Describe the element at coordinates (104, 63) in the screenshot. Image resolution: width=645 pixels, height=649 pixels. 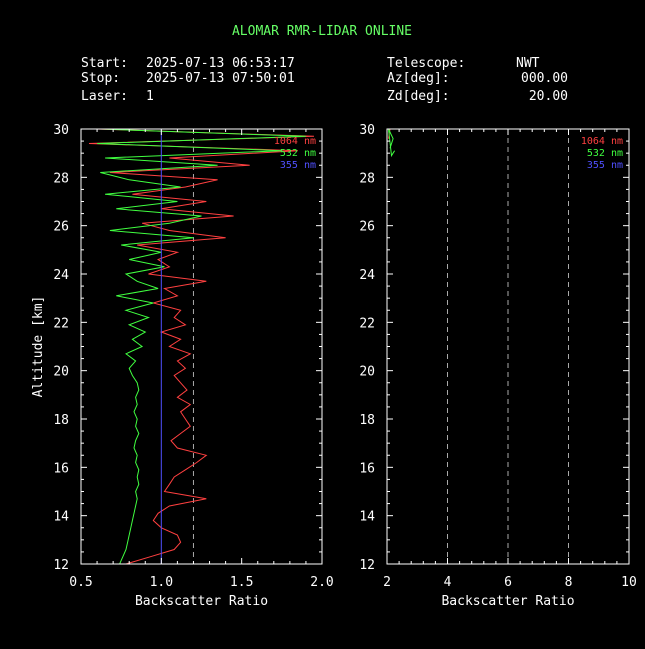
I see `start-label: Start:` at that location.